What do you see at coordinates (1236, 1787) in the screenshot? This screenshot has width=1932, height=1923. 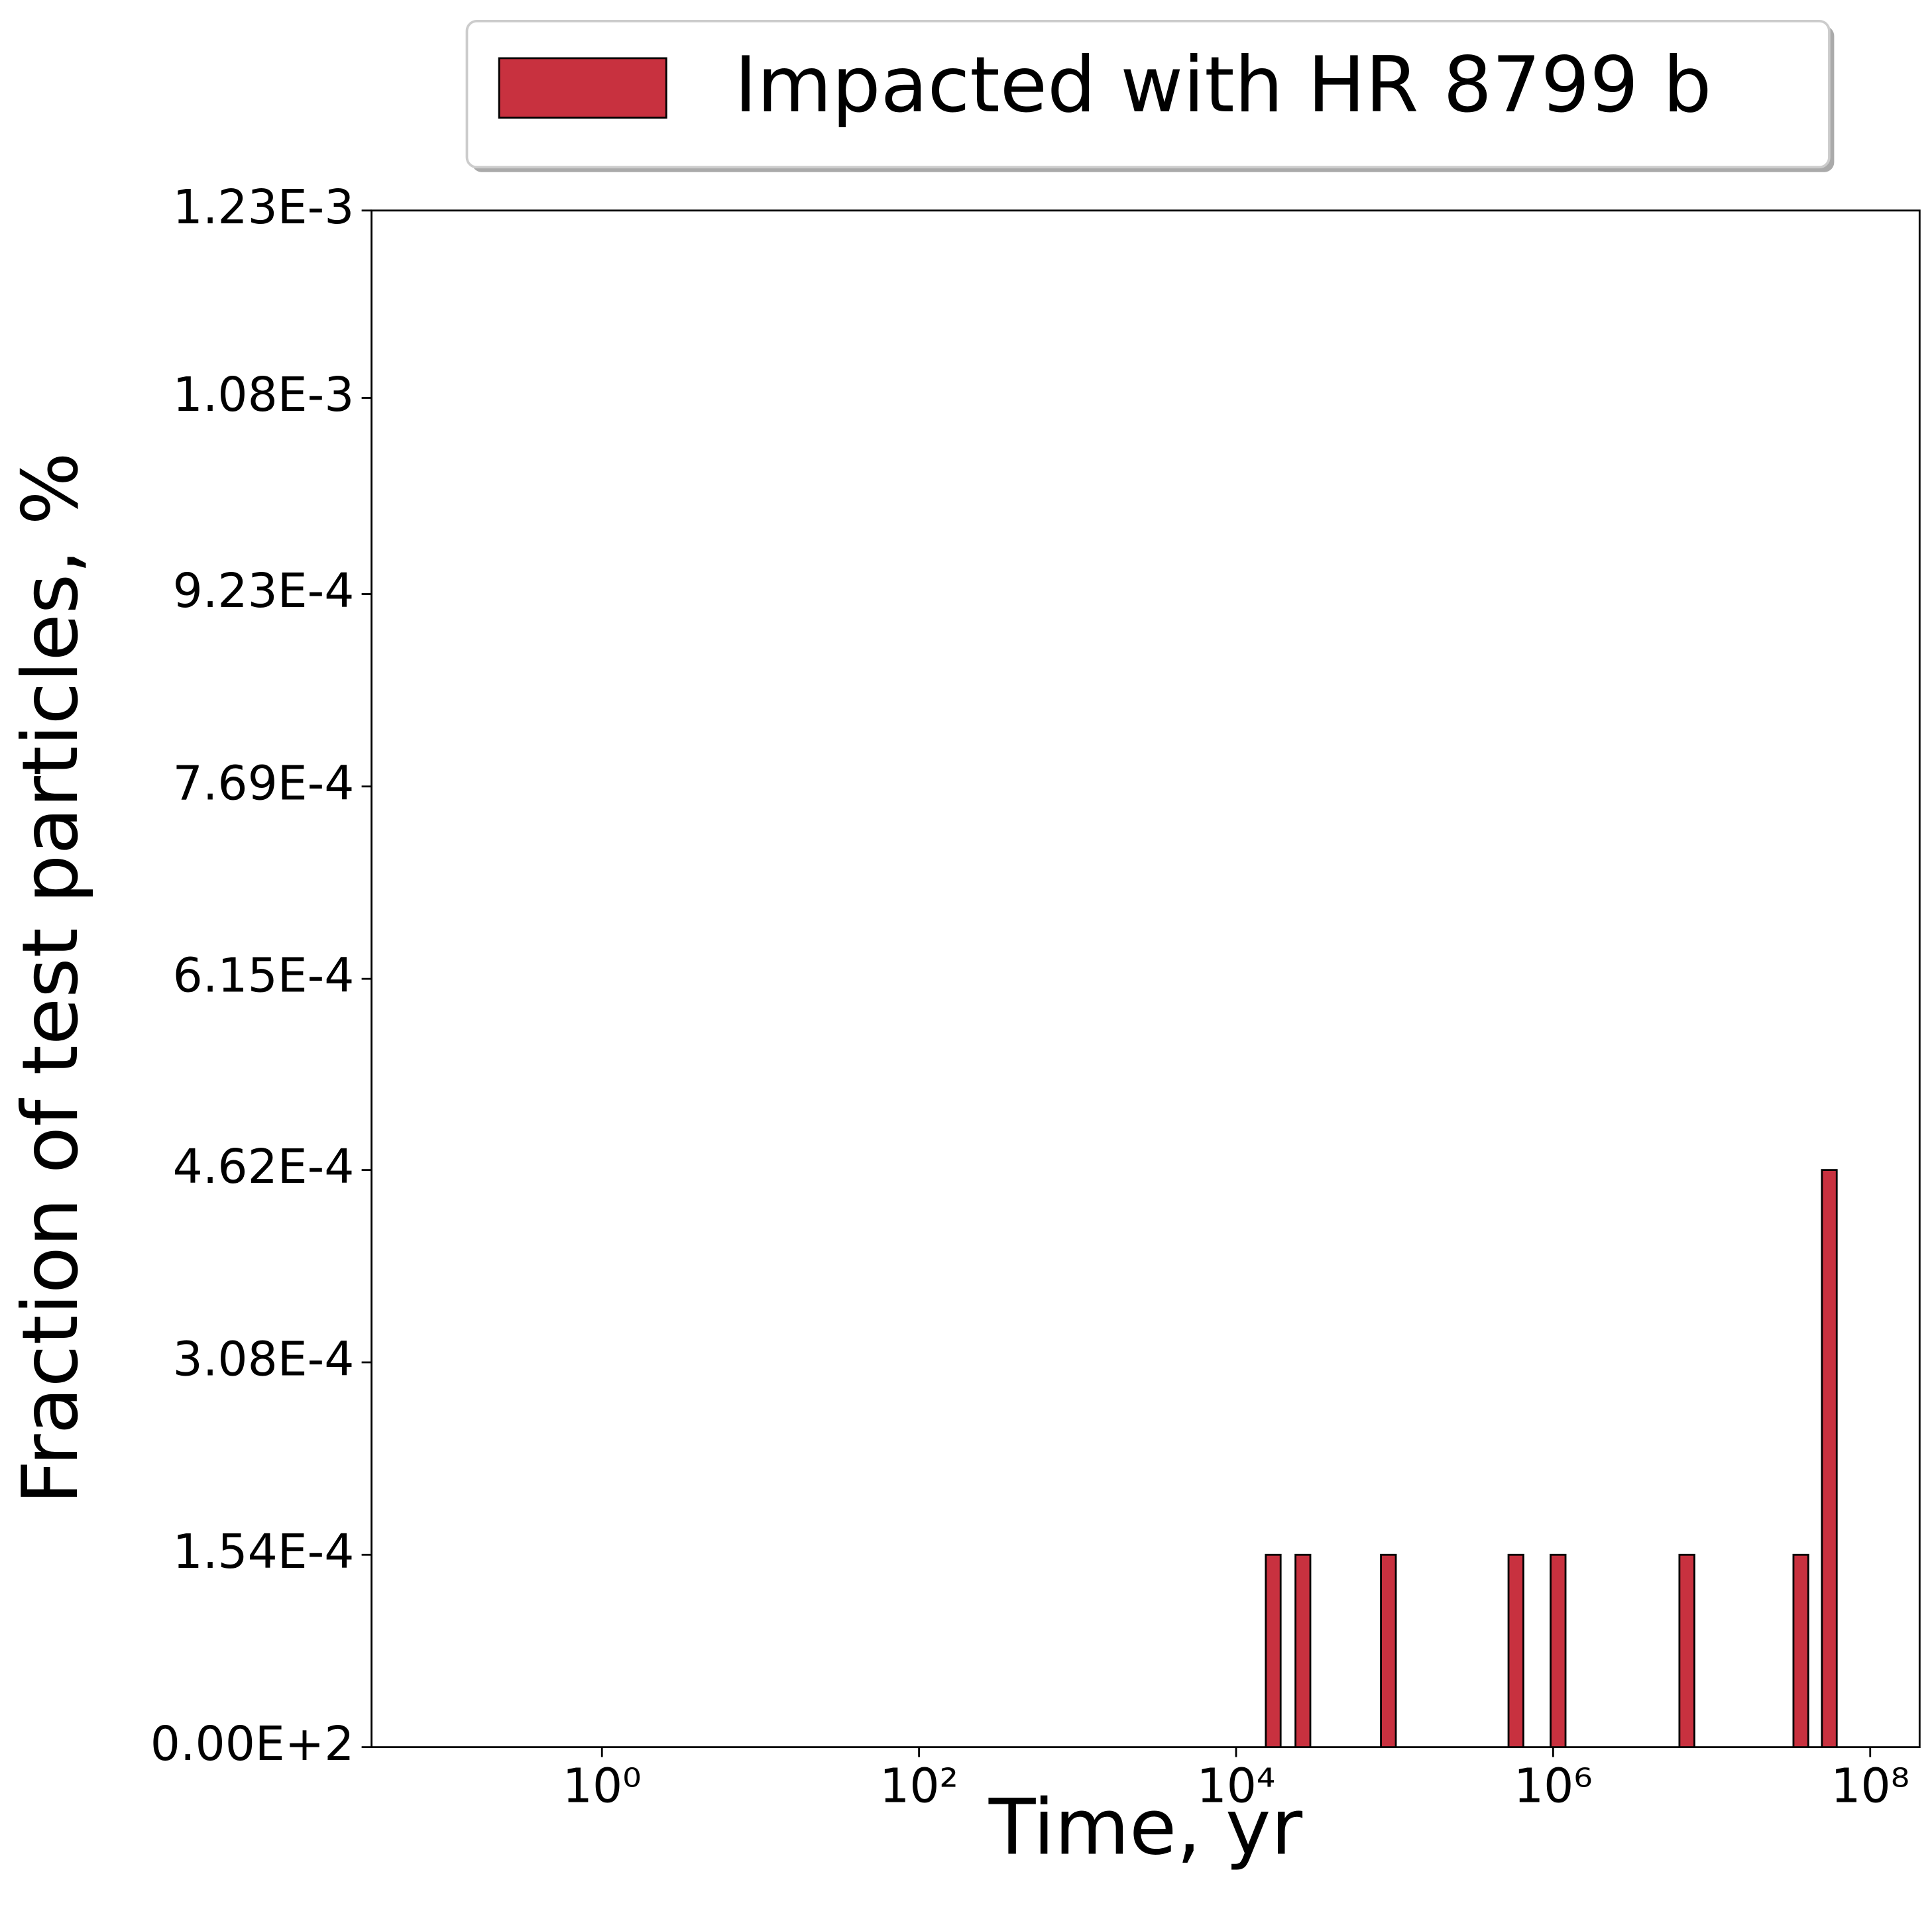 I see `x-tick-label: 10⁴` at bounding box center [1236, 1787].